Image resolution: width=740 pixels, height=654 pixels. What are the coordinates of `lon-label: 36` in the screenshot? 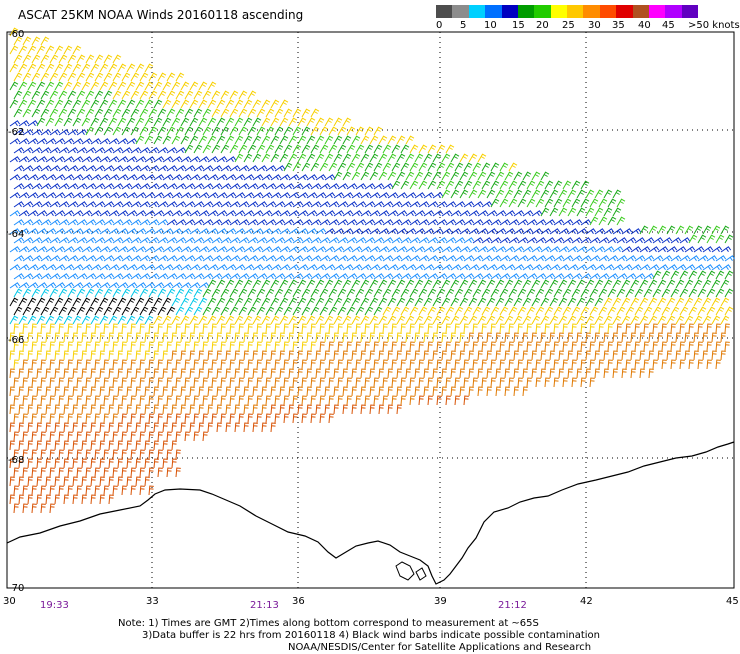 It's located at (298, 601).